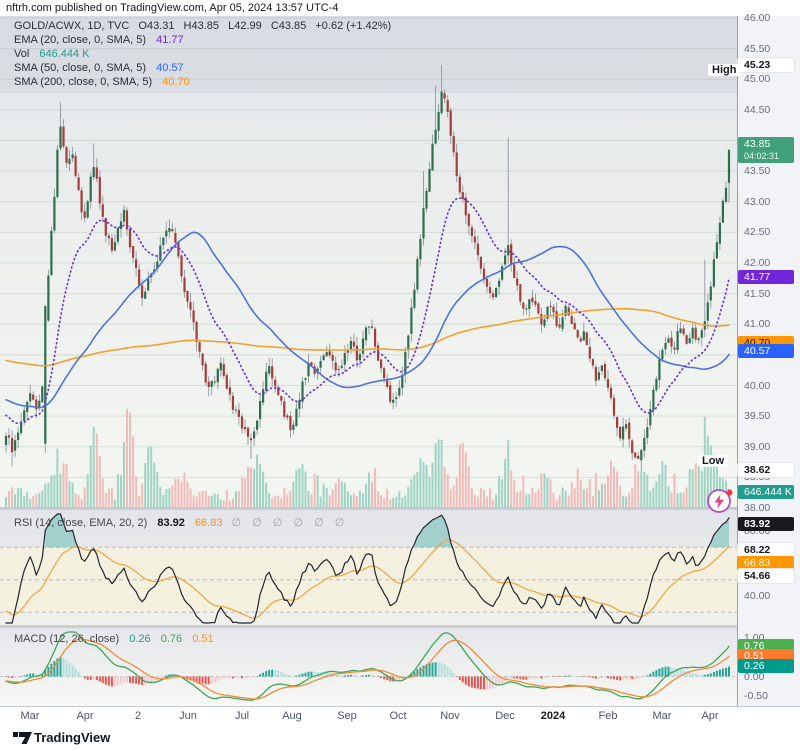 The width and height of the screenshot is (800, 751). What do you see at coordinates (757, 48) in the screenshot?
I see `price-tick-label: 45.50` at bounding box center [757, 48].